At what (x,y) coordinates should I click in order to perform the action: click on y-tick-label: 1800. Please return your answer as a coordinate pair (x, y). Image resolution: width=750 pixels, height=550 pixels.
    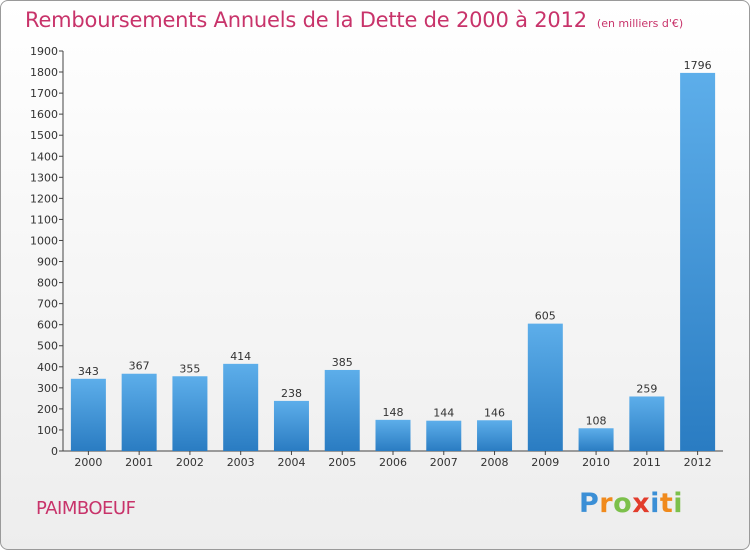
    Looking at the image, I should click on (44, 72).